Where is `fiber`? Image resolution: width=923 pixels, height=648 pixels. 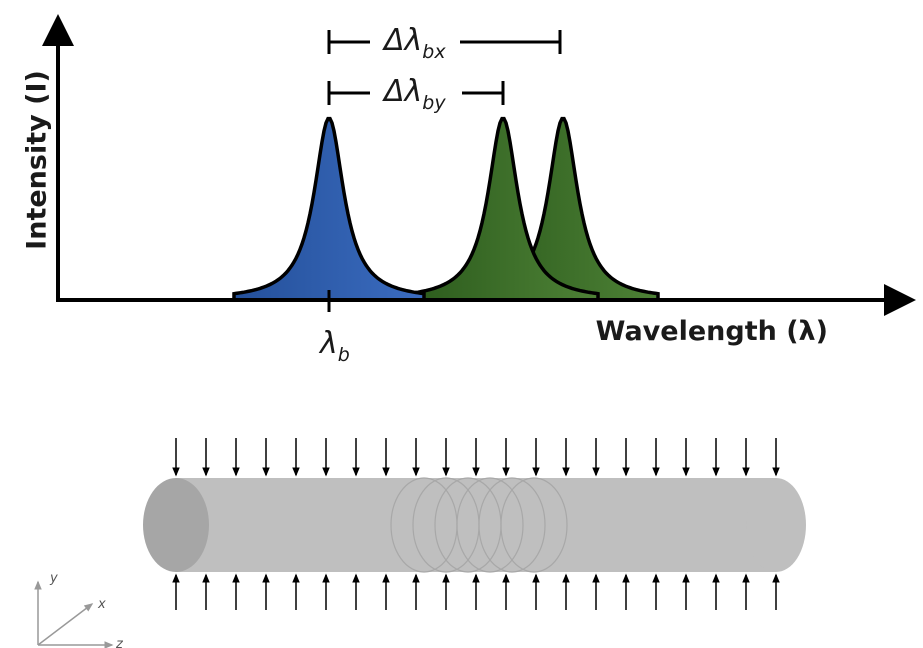
fiber is located at coordinates (474, 525).